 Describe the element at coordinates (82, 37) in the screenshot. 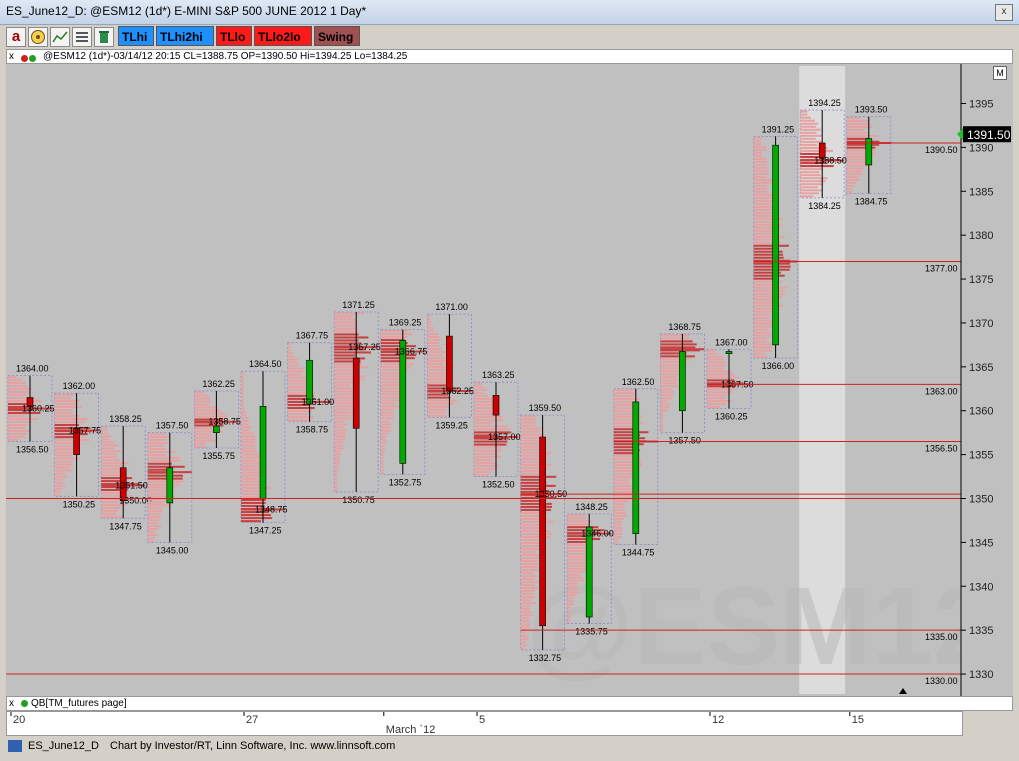

I see `list-icon` at that location.